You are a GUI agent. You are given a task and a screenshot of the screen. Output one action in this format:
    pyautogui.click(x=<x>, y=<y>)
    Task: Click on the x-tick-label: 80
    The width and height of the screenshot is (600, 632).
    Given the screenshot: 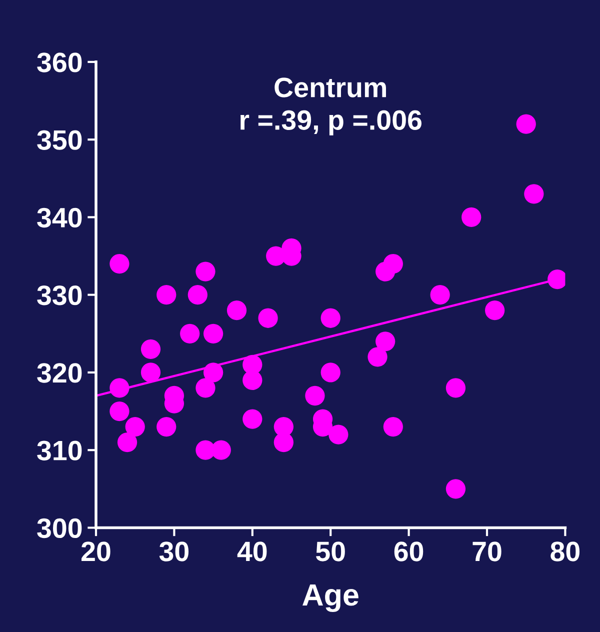 What is the action you would take?
    pyautogui.click(x=565, y=552)
    